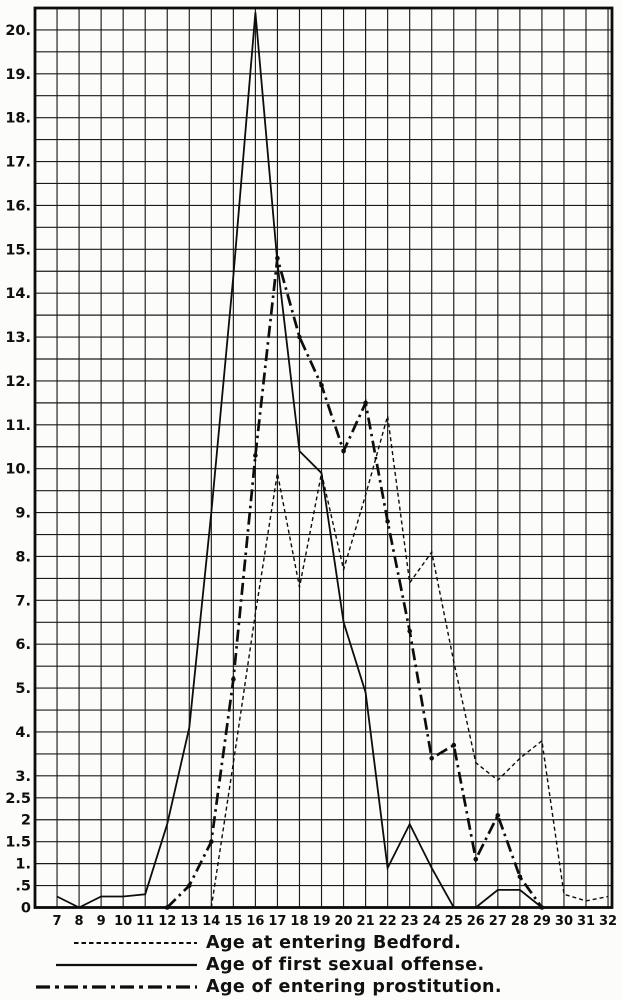 This screenshot has height=1000, width=622. What do you see at coordinates (23, 777) in the screenshot?
I see `y-tick-label: 3.` at bounding box center [23, 777].